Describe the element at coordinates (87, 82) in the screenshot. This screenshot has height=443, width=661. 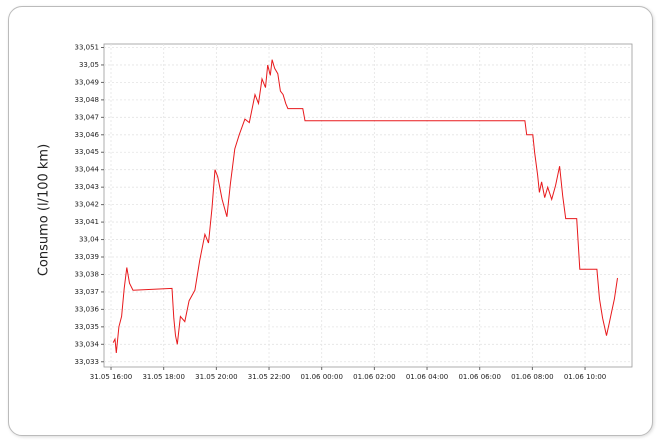
I see `y-tick-label: 33,049` at that location.